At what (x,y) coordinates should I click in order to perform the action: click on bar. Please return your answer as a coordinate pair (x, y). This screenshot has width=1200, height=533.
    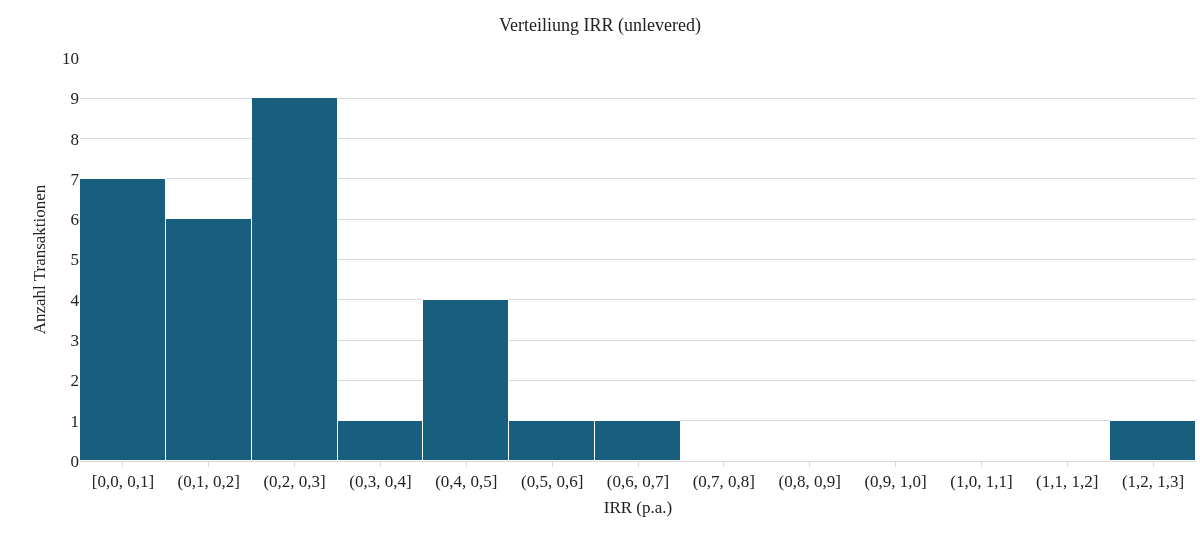
    Looking at the image, I should click on (1152, 440).